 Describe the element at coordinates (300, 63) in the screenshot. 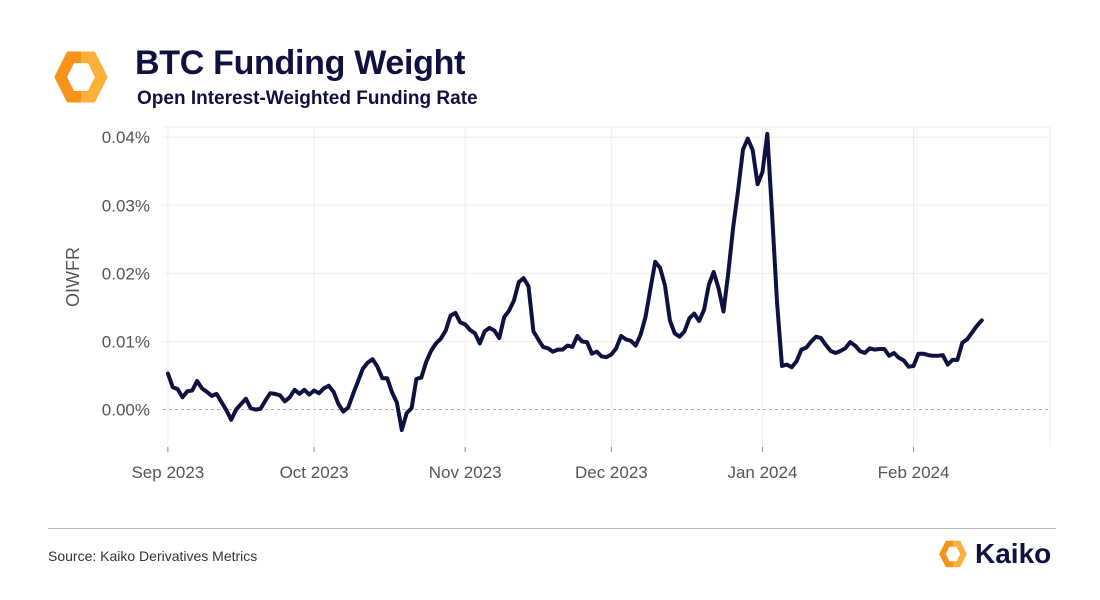

I see `chart-title: BTC Funding Weight` at that location.